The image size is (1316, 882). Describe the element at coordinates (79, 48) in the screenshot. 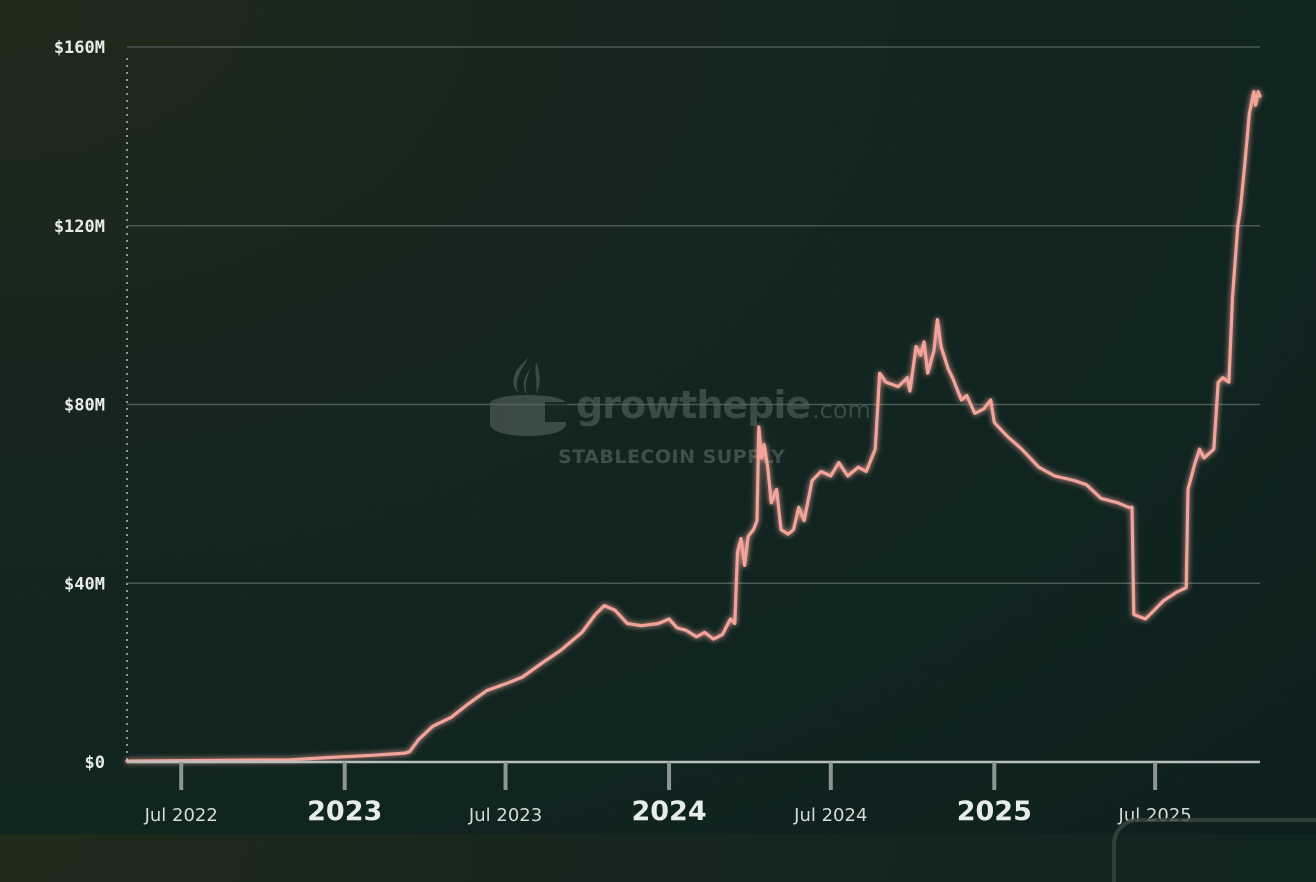

I see `y-tick-label: $160M` at that location.